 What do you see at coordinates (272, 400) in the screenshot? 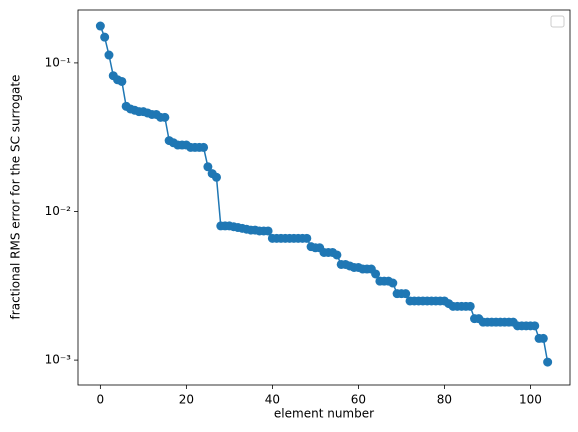
I see `x-tick-label: 40` at bounding box center [272, 400].